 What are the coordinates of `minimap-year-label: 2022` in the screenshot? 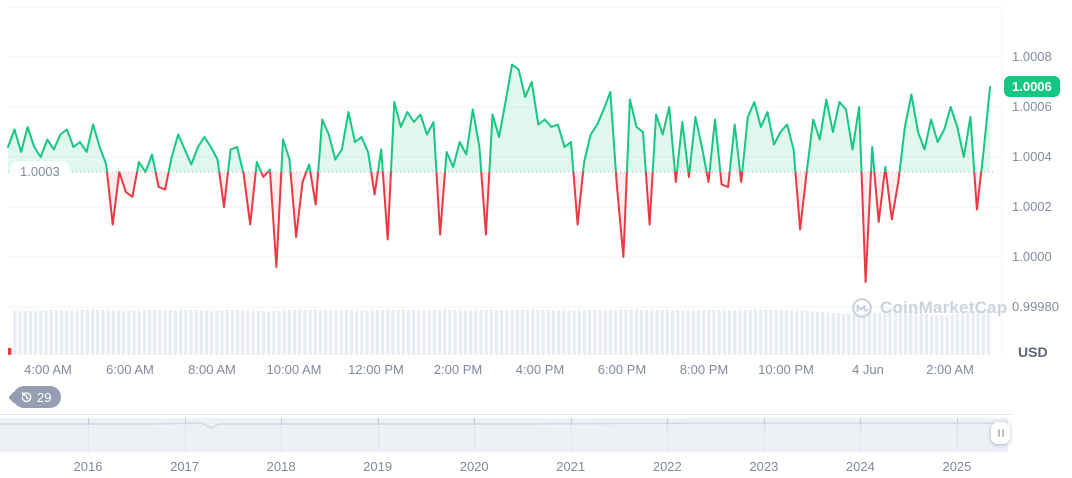 It's located at (667, 466).